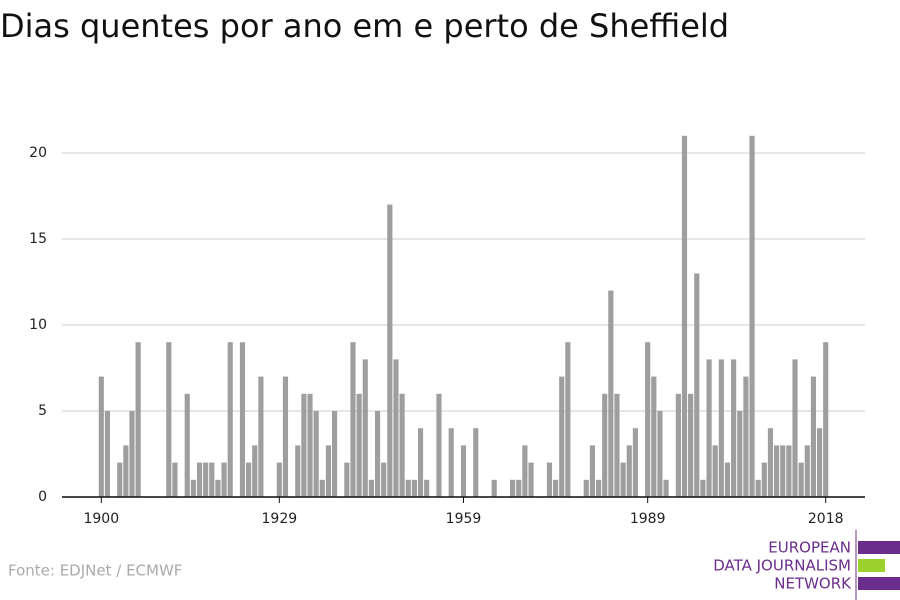 This screenshot has height=600, width=900. I want to click on y-tick-label: 5, so click(42, 411).